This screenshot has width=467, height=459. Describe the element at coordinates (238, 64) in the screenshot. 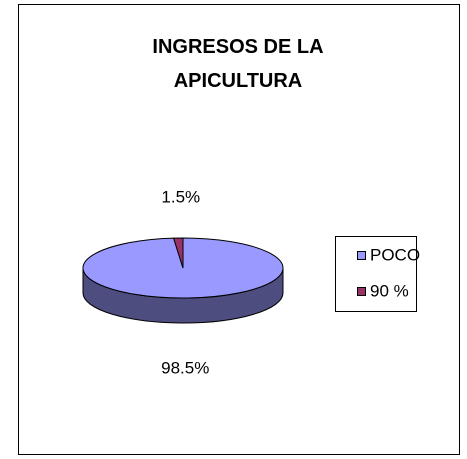

I see `chart-title: INGRESOS DE LA APICULTURA` at that location.